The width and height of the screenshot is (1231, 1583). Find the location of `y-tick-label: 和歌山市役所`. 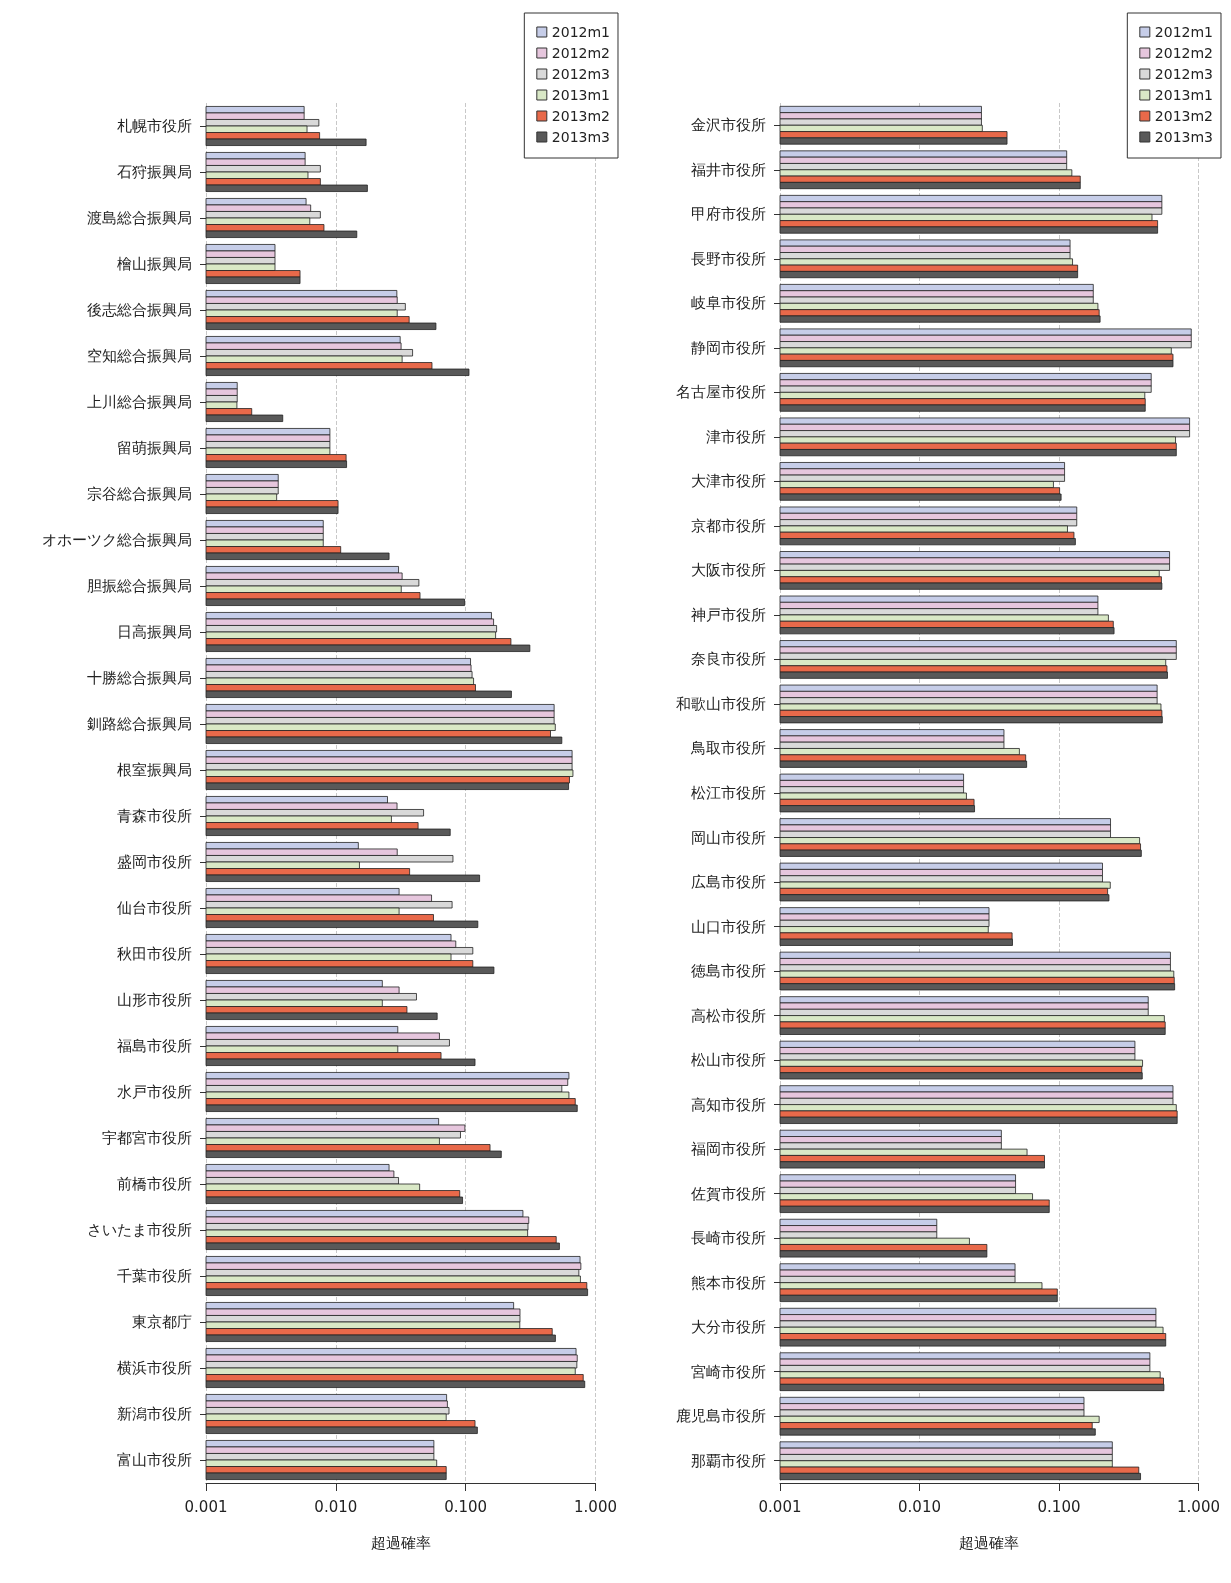

y-tick-label: 和歌山市役所 is located at coordinates (721, 703).